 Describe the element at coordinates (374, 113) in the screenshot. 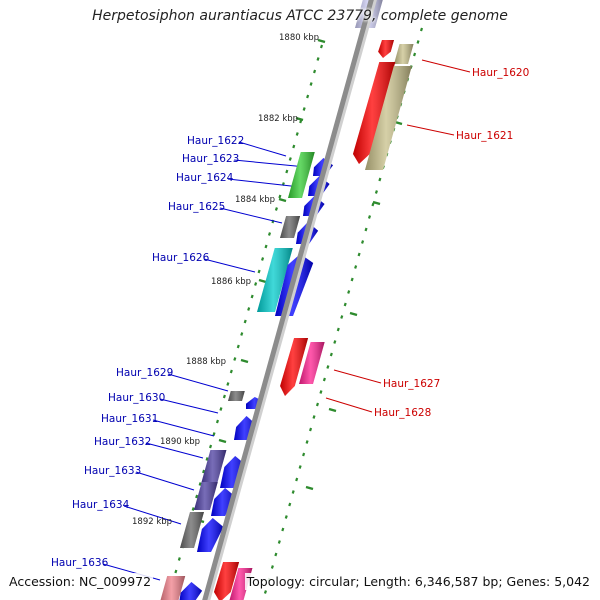

I see `gene-feature-haur1620` at that location.